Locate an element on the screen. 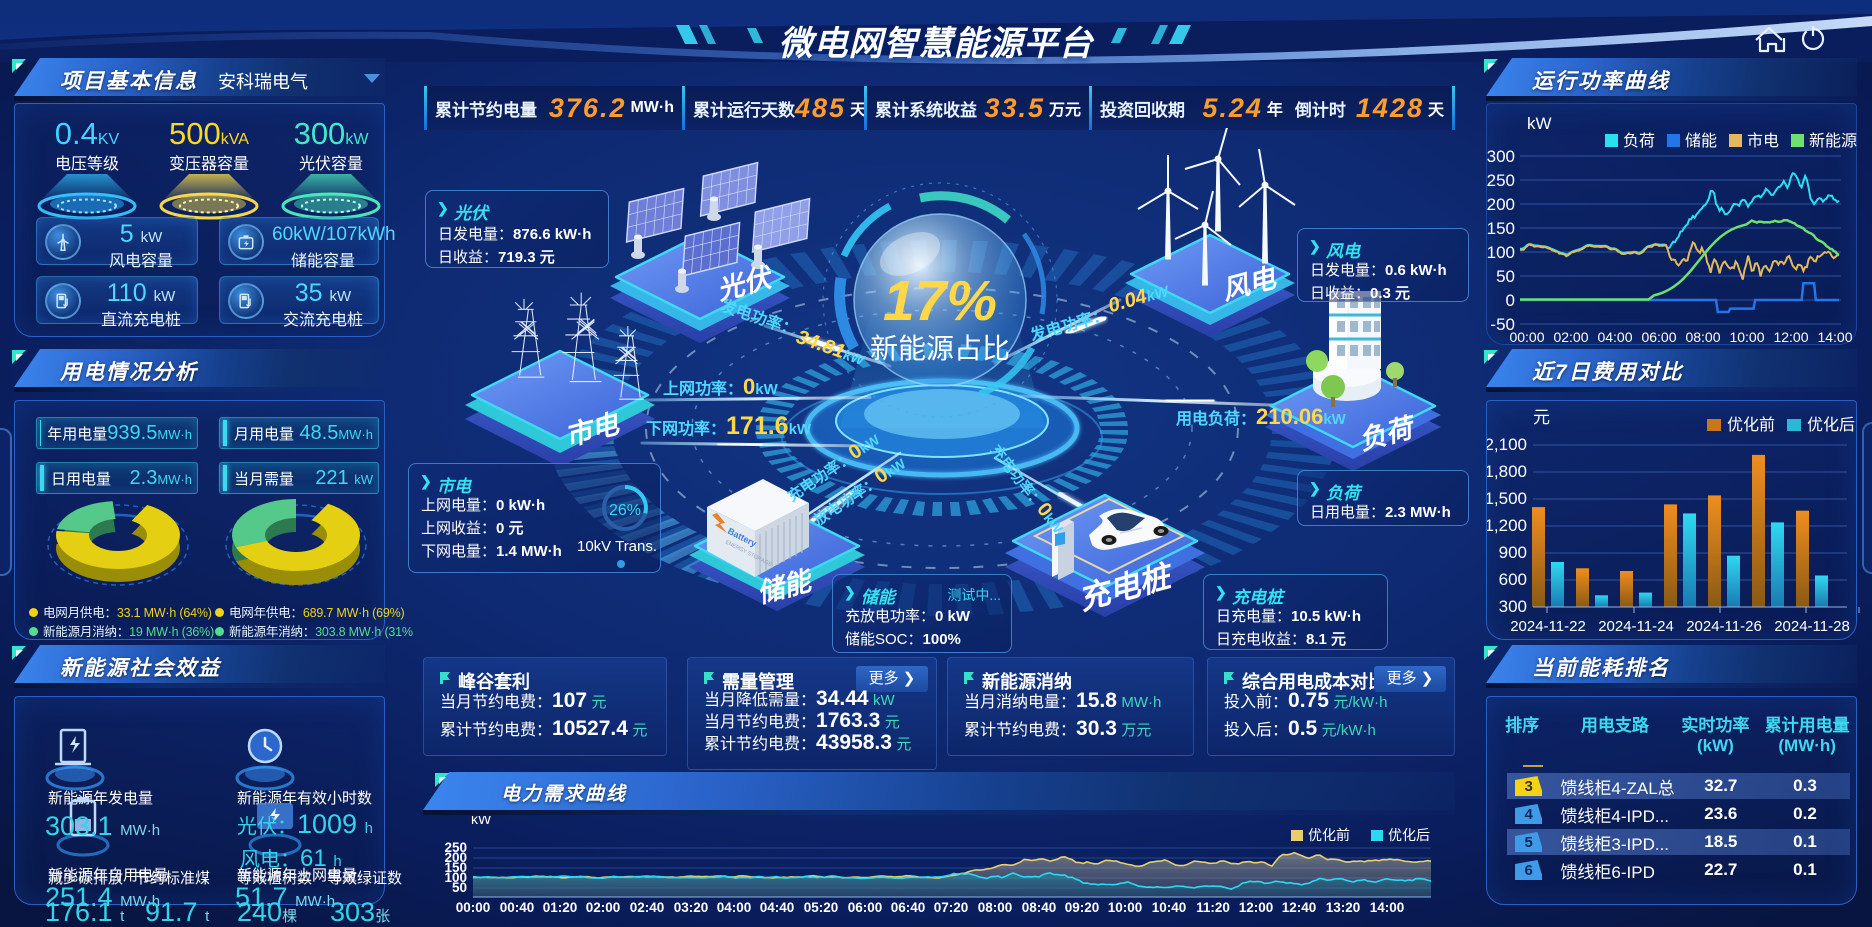  svg-text: 1,200 is located at coordinates (1507, 525).